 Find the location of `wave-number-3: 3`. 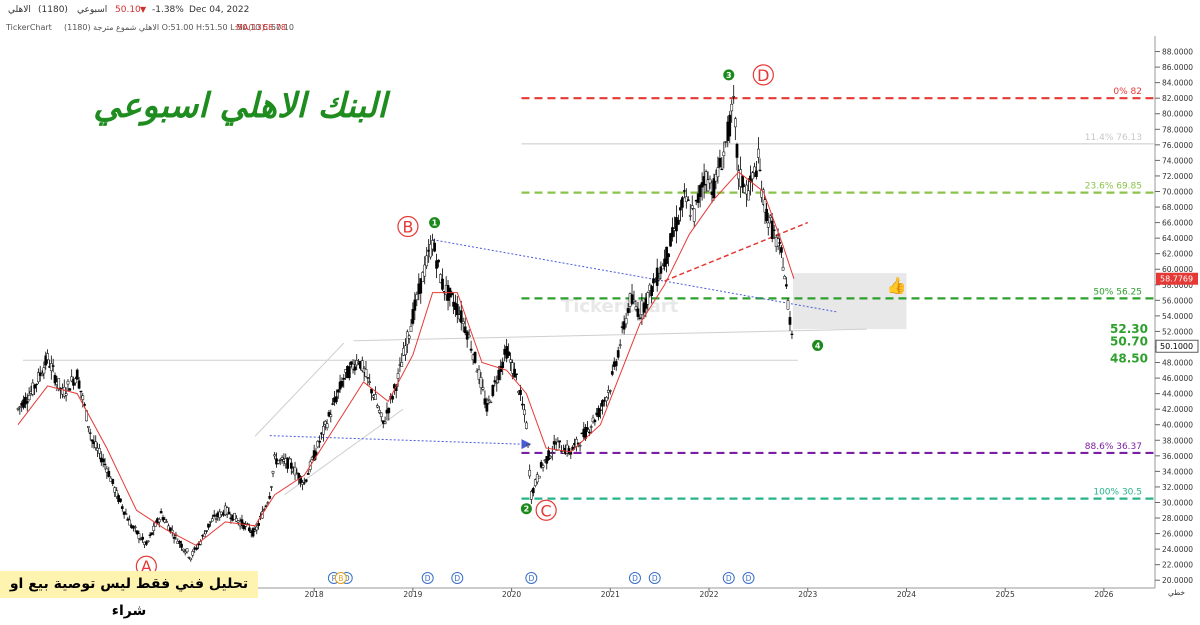

wave-number-3: 3 is located at coordinates (729, 75).